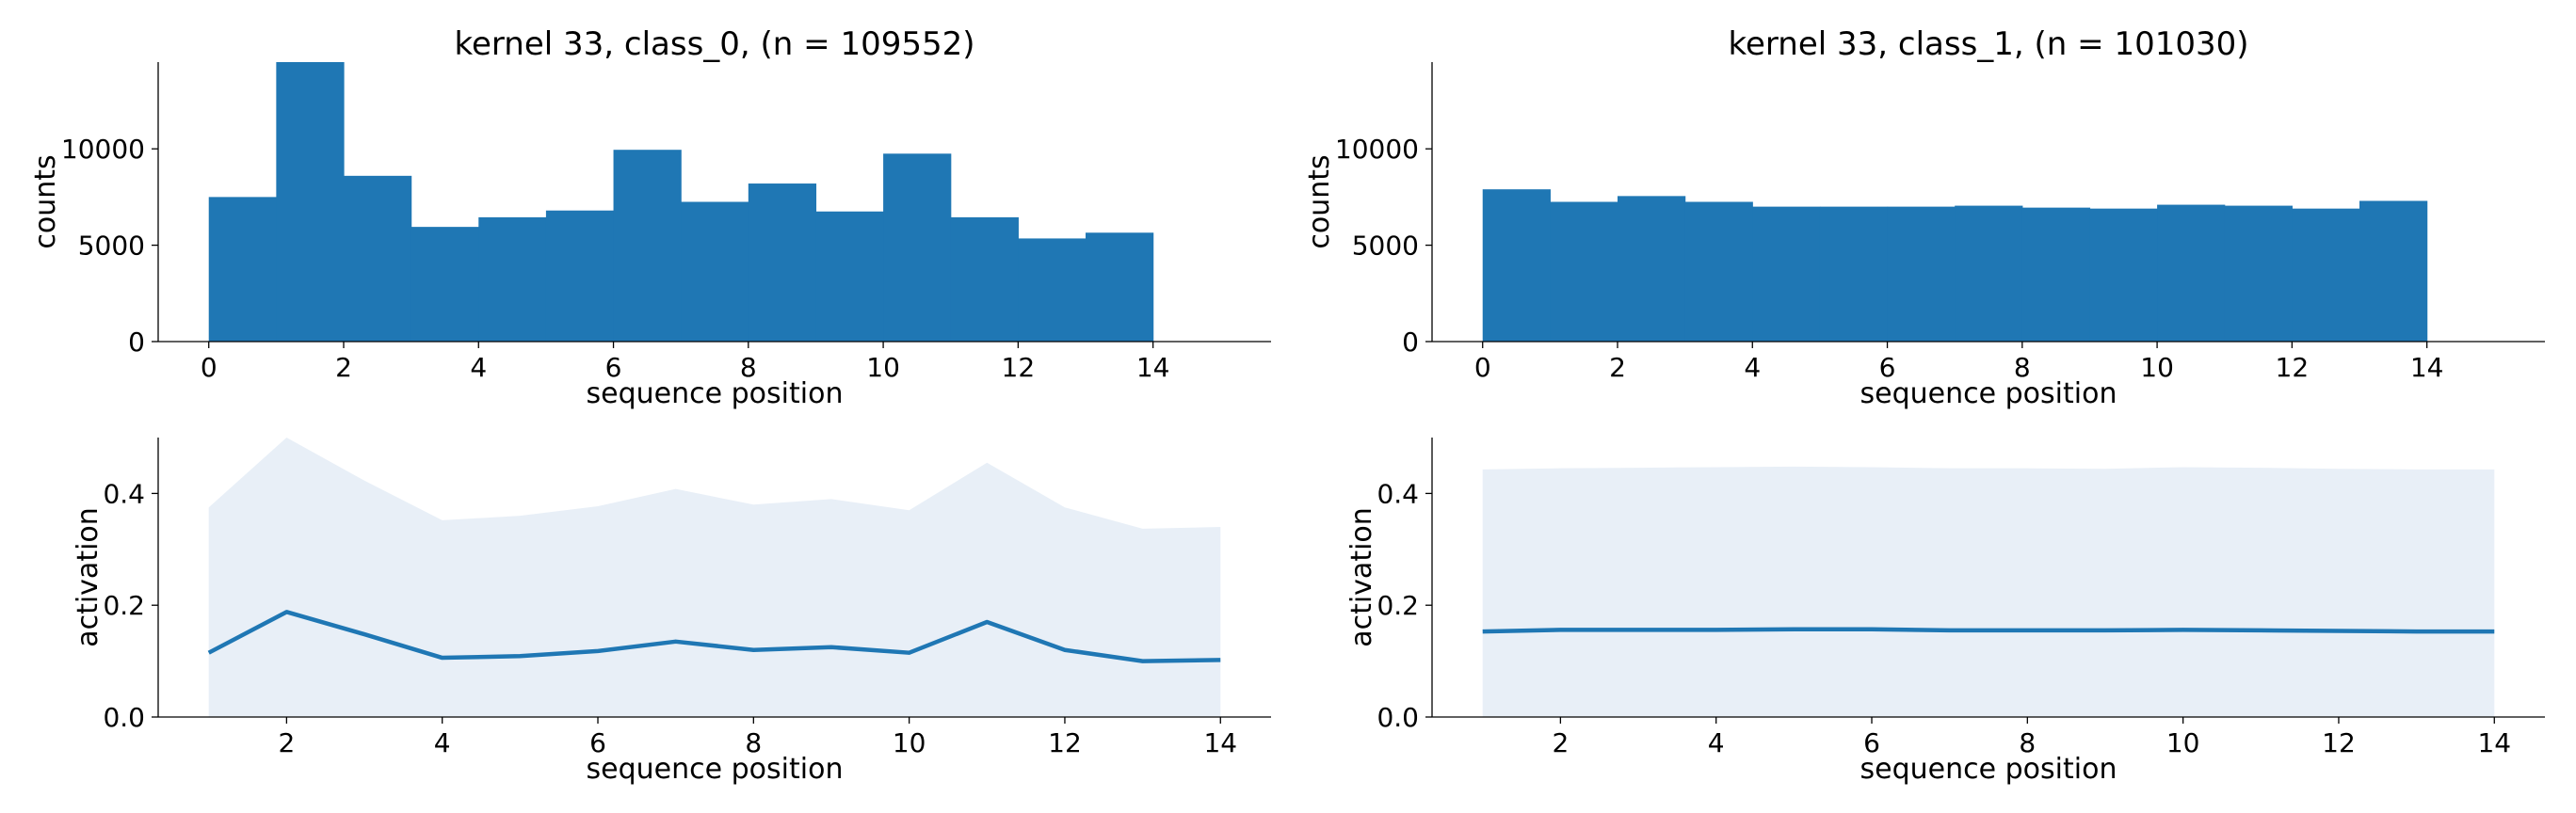  I want to click on histogram-class-0-y-tick-label: 10000, so click(103, 149).